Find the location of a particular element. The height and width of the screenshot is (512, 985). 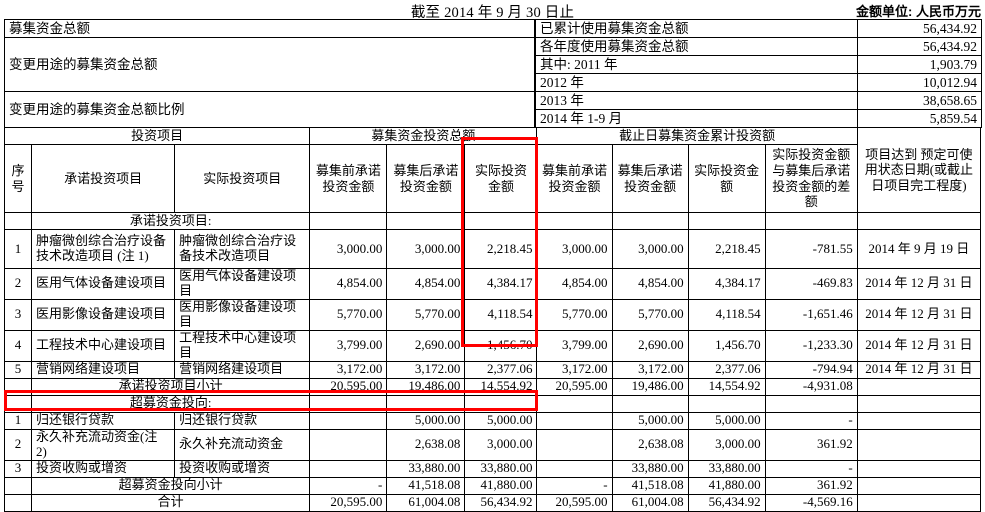

subtotal-actual-amount-2: 14,554.92 is located at coordinates (726, 386).